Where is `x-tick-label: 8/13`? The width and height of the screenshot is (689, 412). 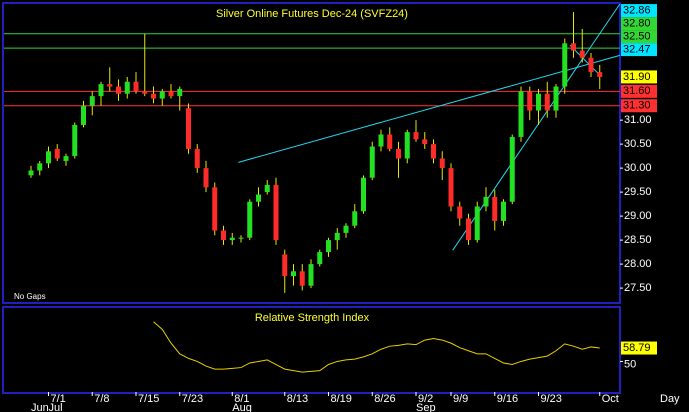 x-tick-label: 8/13 is located at coordinates (297, 399).